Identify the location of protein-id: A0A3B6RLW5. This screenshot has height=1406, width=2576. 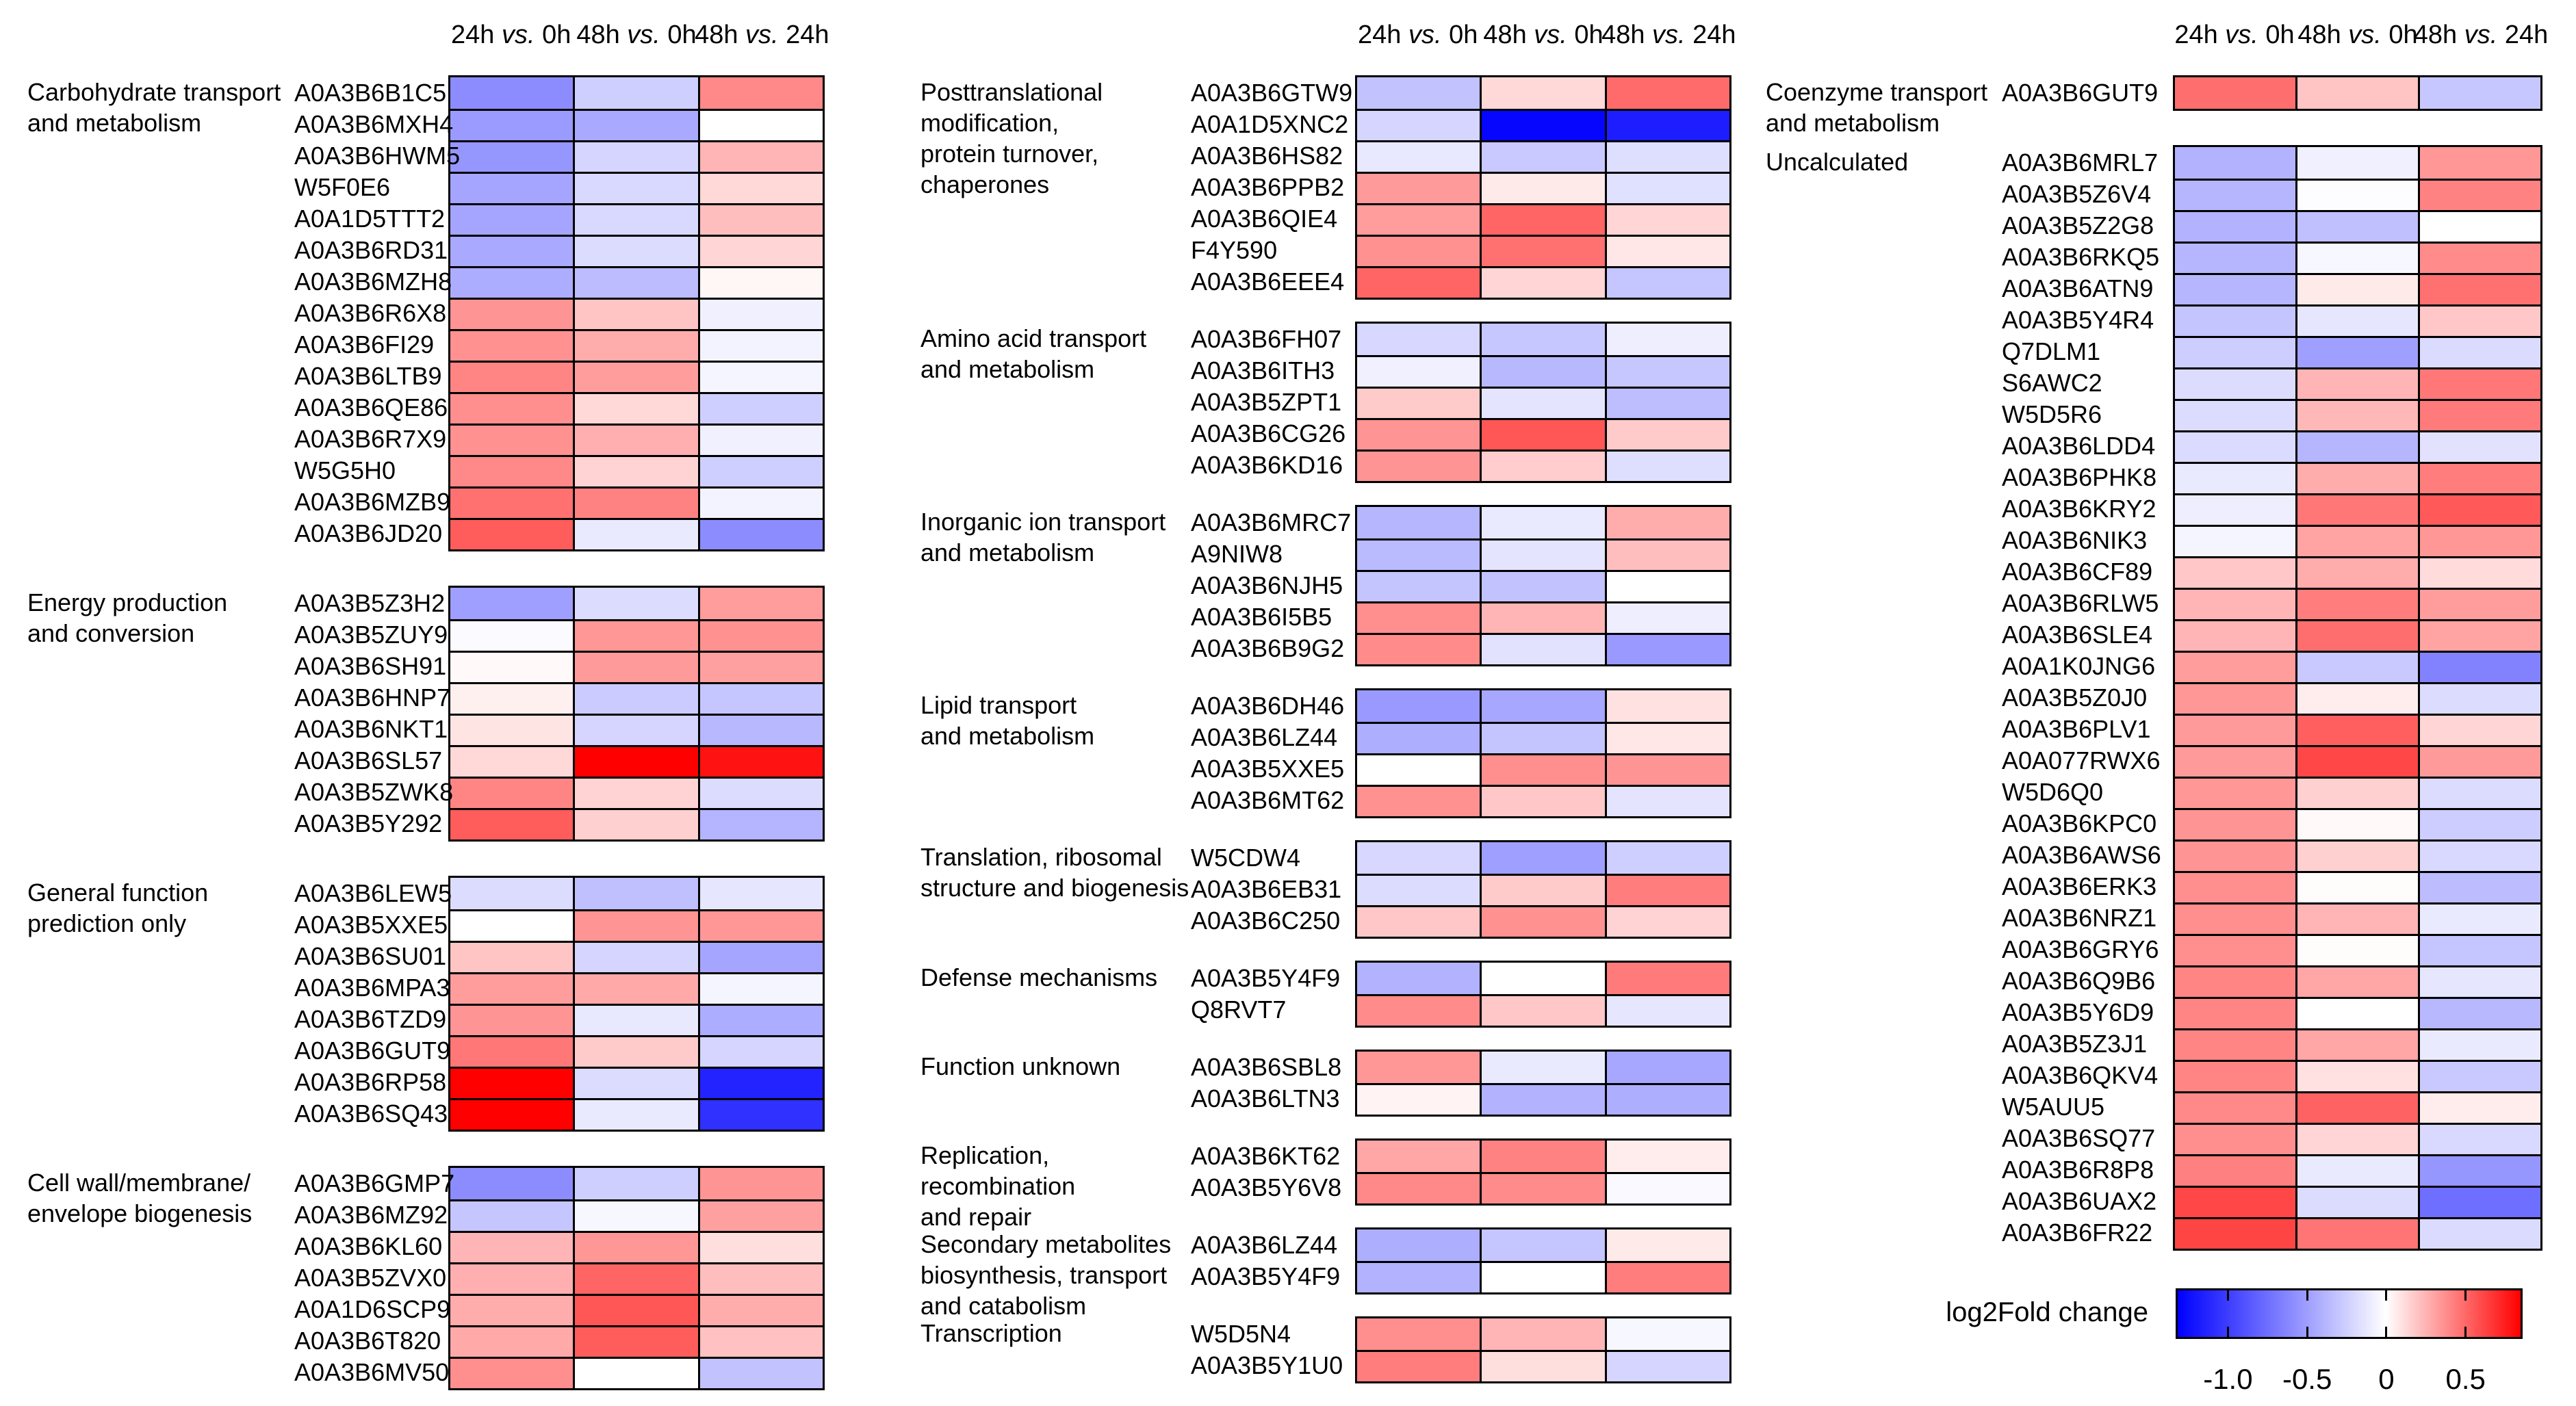
(2080, 603).